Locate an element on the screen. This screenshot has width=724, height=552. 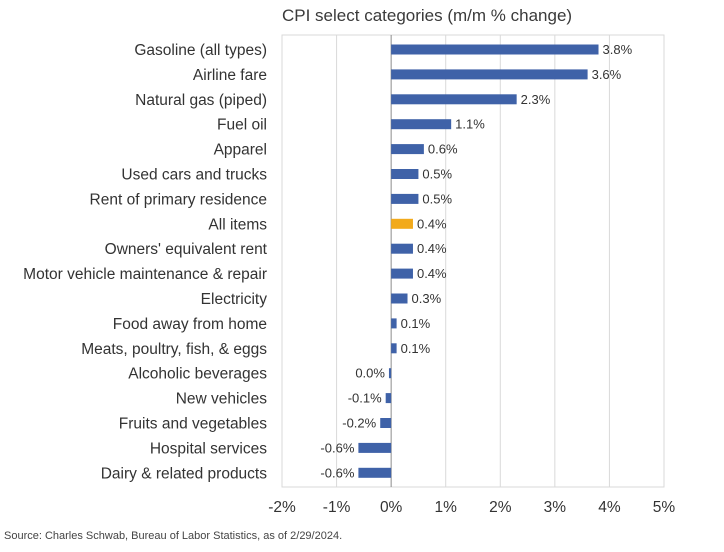
category-label: Hospital services is located at coordinates (208, 448).